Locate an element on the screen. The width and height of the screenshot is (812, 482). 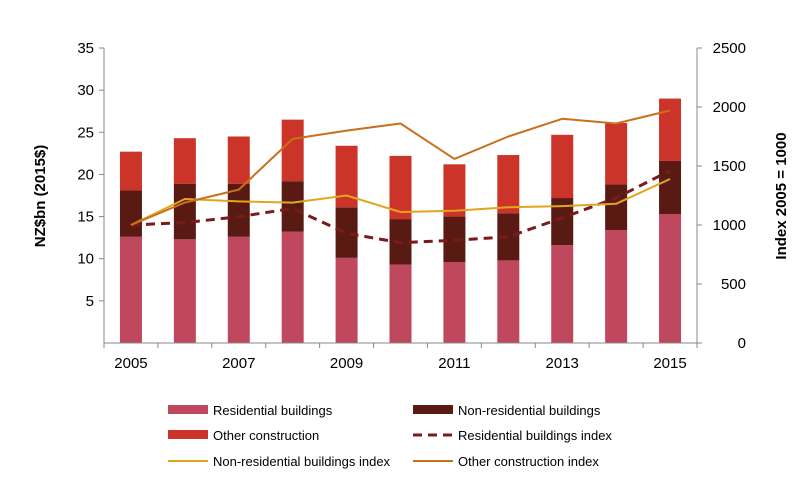
legend-label-non-residential-buildings-index: Non-residential buildings index is located at coordinates (302, 461).